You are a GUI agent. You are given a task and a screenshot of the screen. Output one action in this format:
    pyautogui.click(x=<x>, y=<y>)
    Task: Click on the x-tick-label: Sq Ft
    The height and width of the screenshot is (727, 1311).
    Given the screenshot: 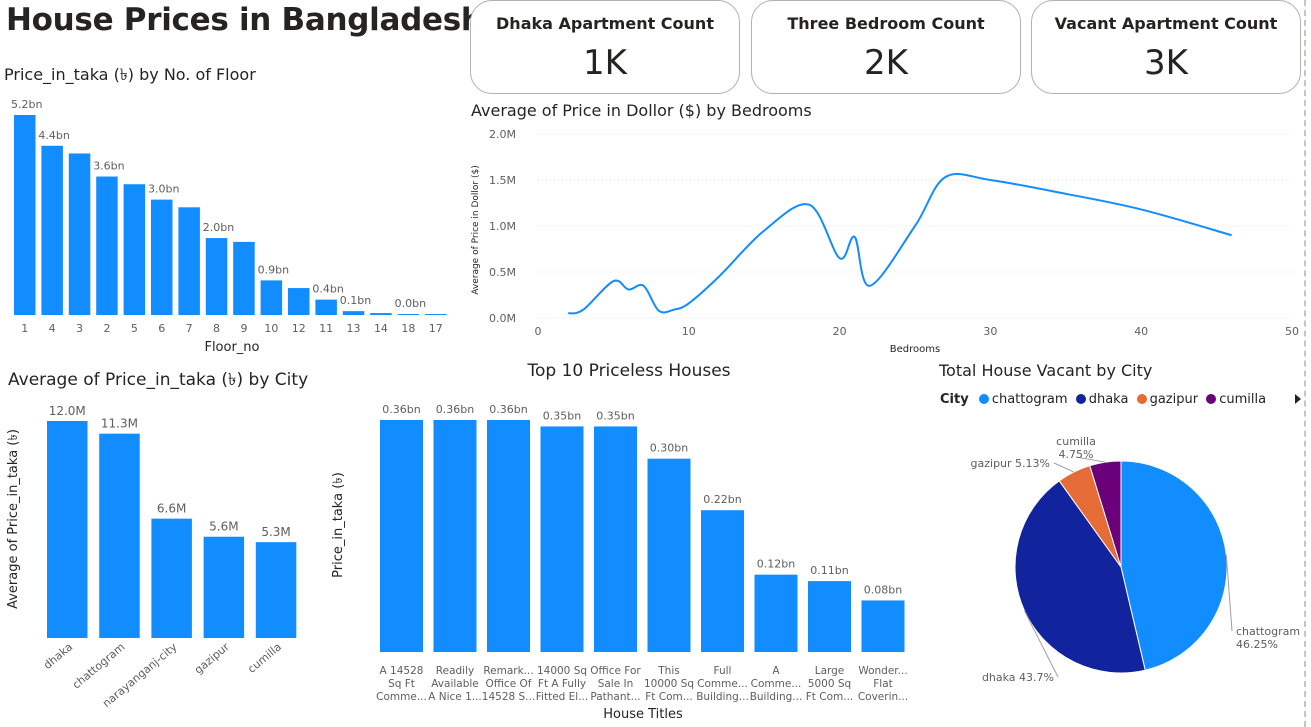 What is the action you would take?
    pyautogui.click(x=401, y=684)
    